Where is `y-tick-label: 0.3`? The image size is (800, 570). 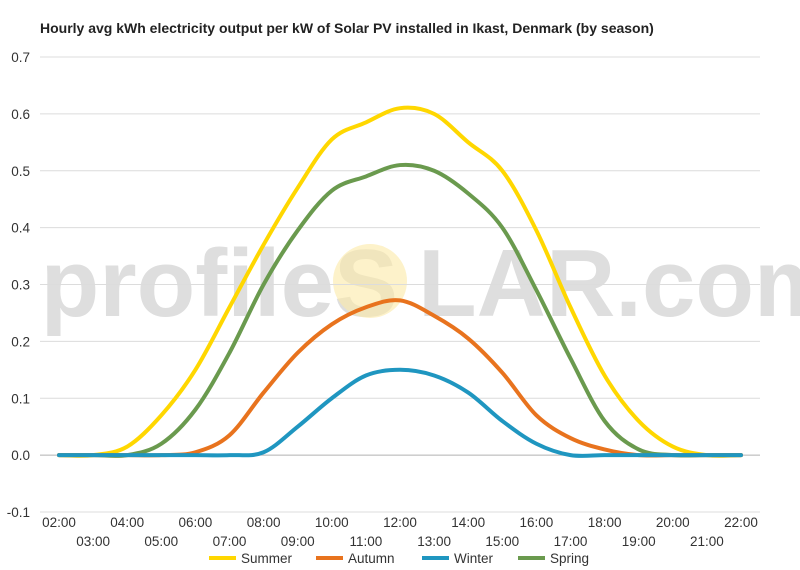 y-tick-label: 0.3 is located at coordinates (20, 285).